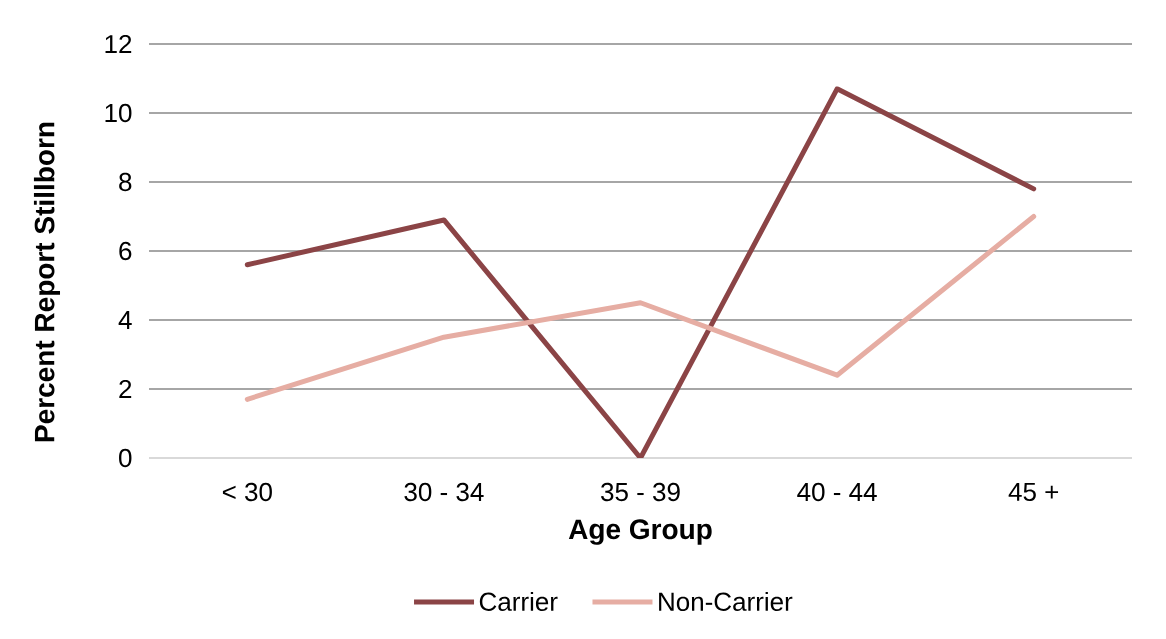  Describe the element at coordinates (125, 389) in the screenshot. I see `y-tick-label: 2` at that location.